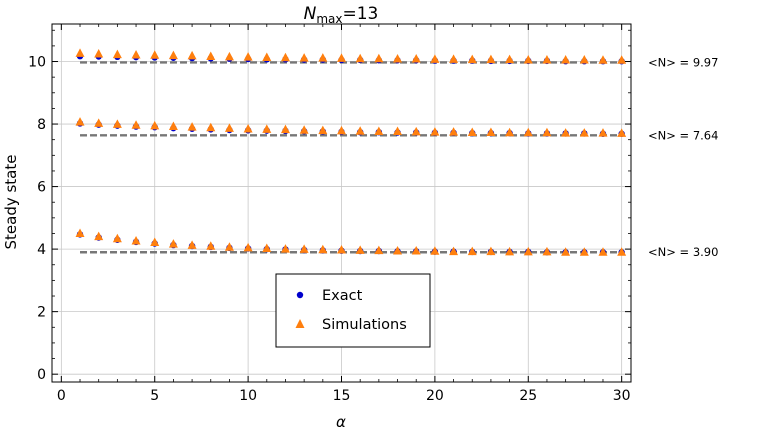 The width and height of the screenshot is (768, 432). What do you see at coordinates (61, 396) in the screenshot?
I see `x-tick-label: 0` at bounding box center [61, 396].